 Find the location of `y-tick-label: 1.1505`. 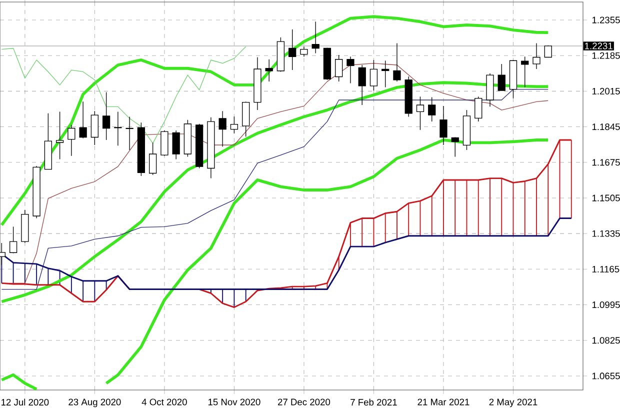

y-tick-label: 1.1505 is located at coordinates (606, 198).